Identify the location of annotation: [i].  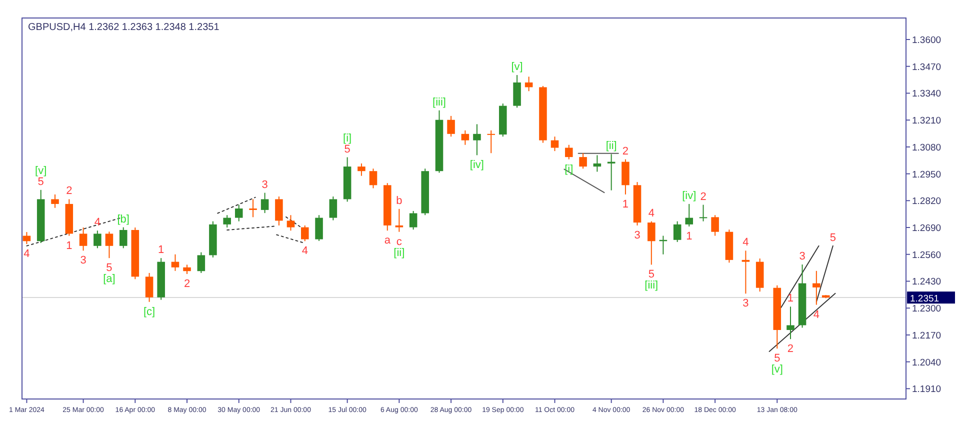
(347, 138).